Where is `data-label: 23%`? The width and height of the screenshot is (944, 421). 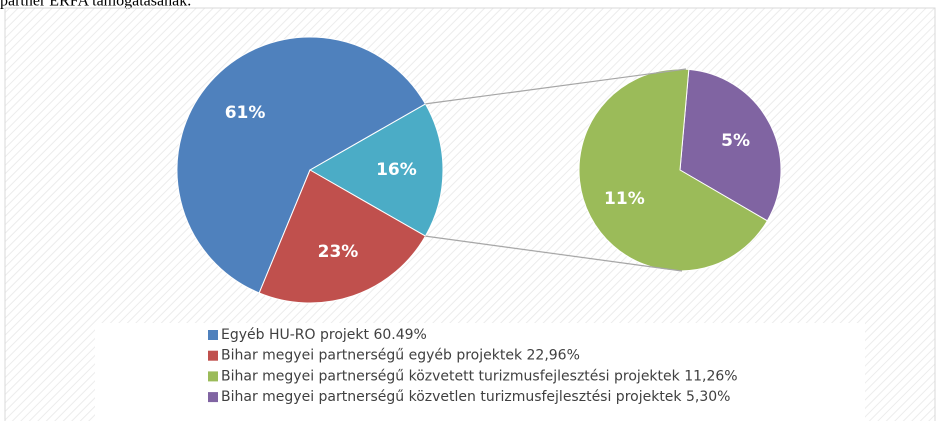
data-label: 23% is located at coordinates (338, 252).